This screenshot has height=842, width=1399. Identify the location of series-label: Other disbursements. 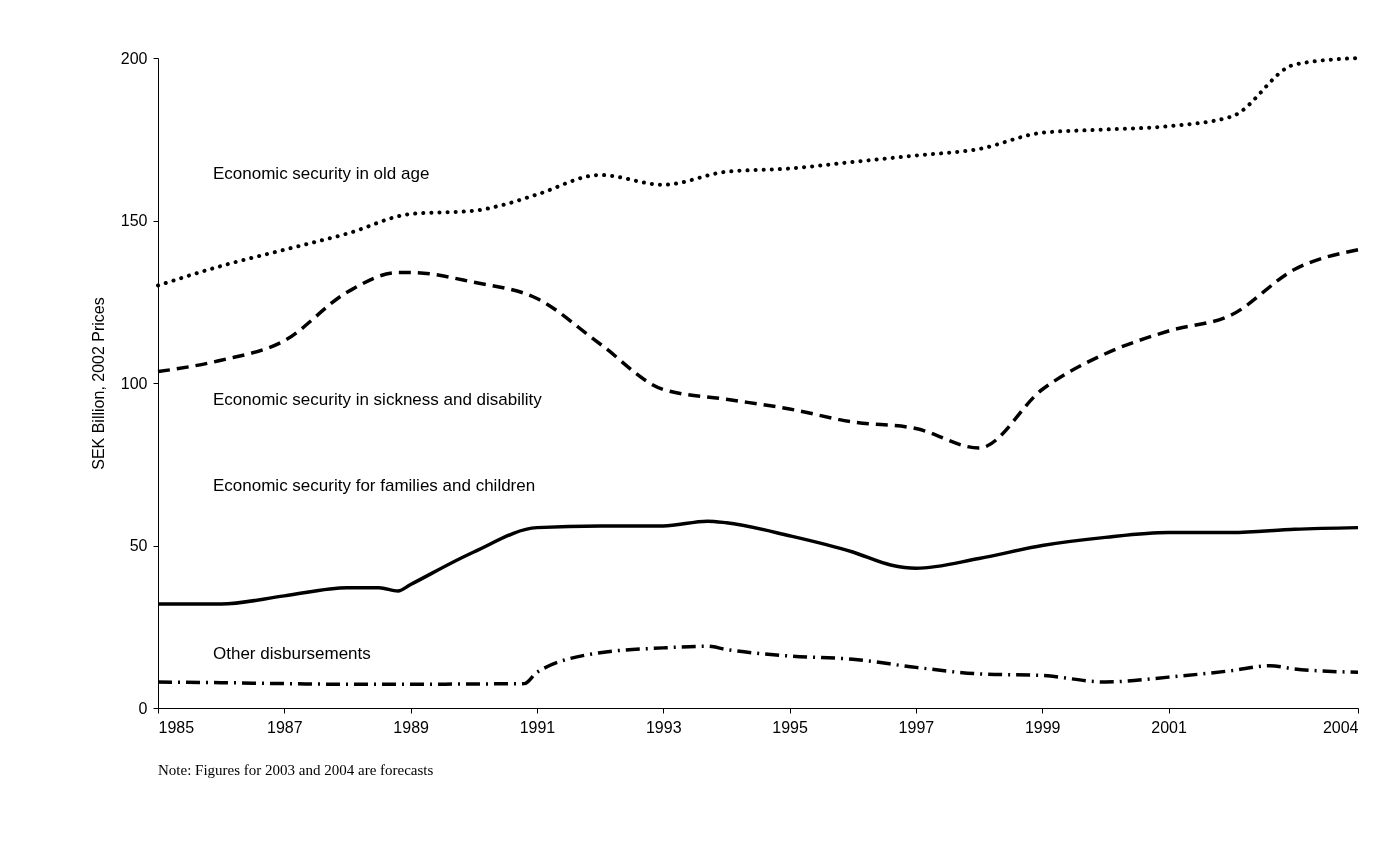
(292, 653).